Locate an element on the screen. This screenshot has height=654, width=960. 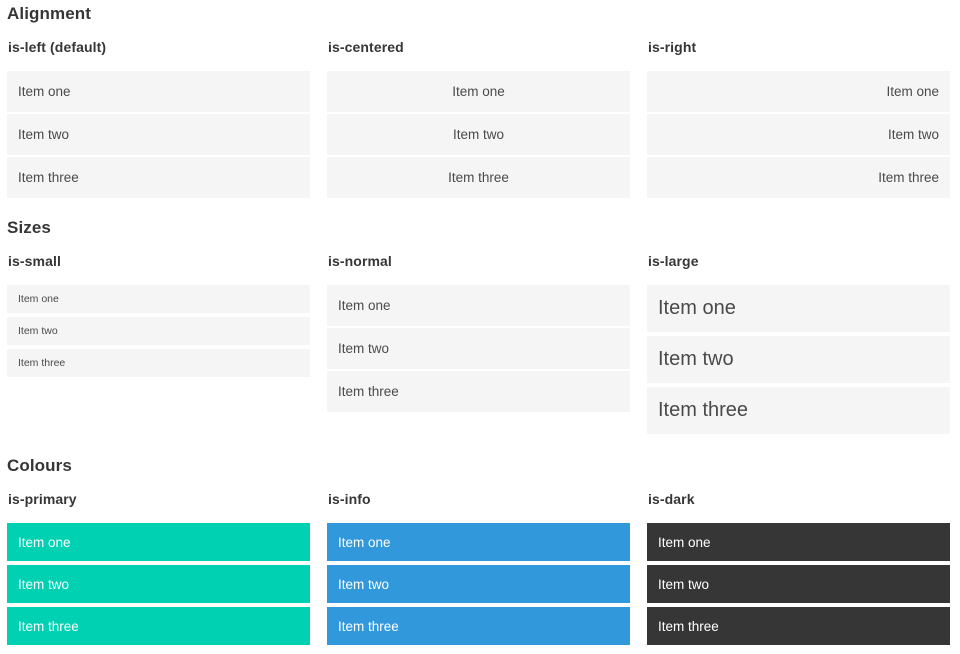
column-subtitle-is-dark: is-dark is located at coordinates (671, 499).